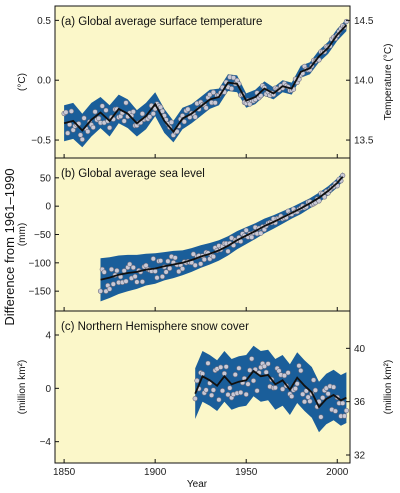 The image size is (400, 493). What do you see at coordinates (388, 82) in the screenshot?
I see `y2-axis-label: Temperature (°C)` at bounding box center [388, 82].